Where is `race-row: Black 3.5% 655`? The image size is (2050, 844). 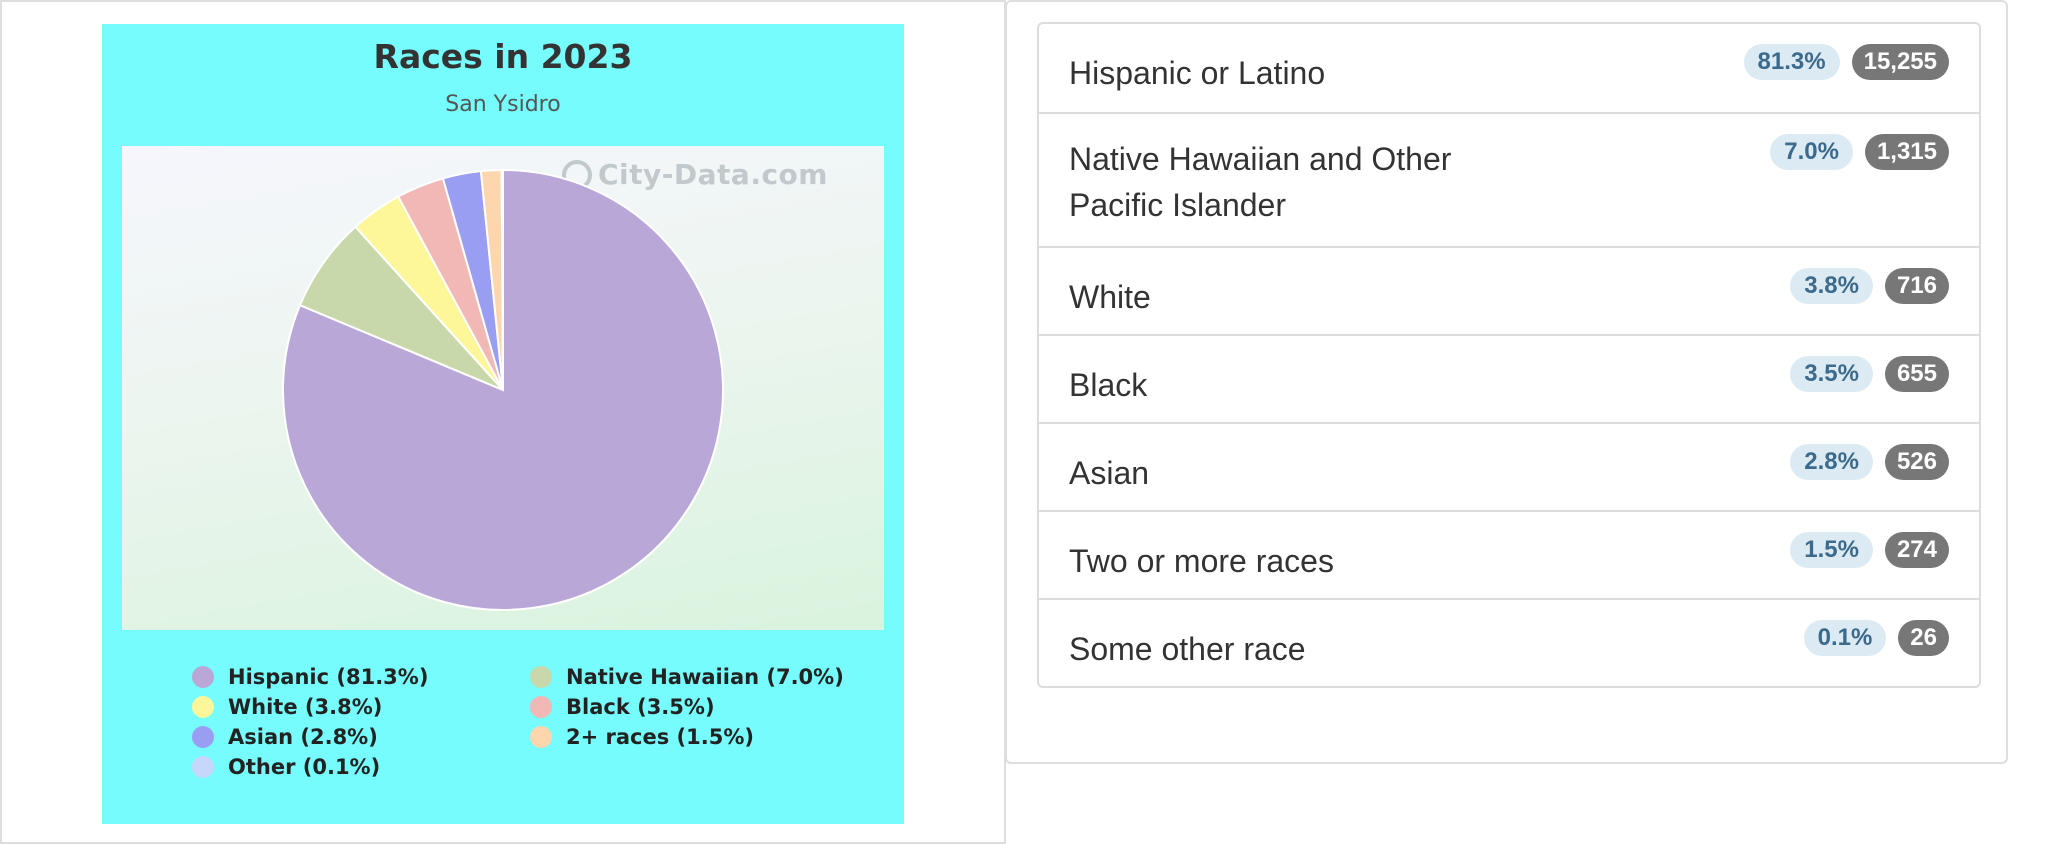
race-row: Black 3.5% 655 is located at coordinates (1509, 378).